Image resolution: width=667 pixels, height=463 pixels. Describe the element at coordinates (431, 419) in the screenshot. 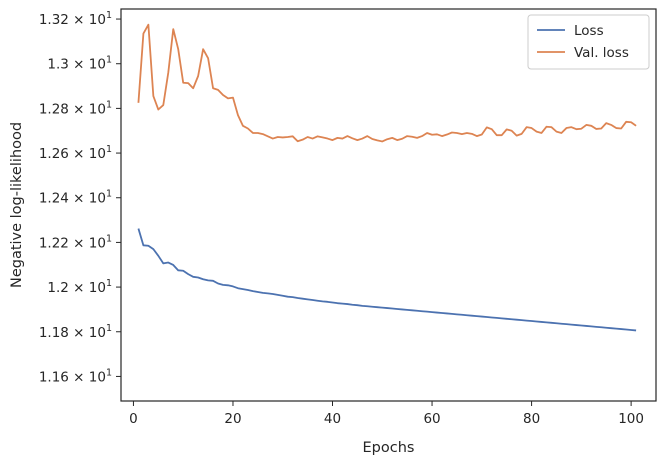

I see `x-tick-label: 60` at that location.